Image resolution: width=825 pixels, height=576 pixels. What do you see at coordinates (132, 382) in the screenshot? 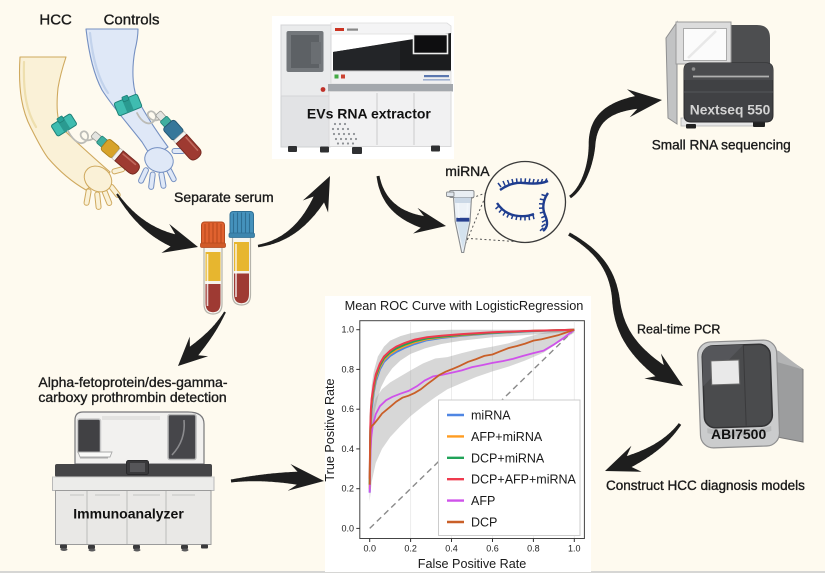
I see `svg-text: Alpha-fetoprotein/des-gamma-` at bounding box center [132, 382].